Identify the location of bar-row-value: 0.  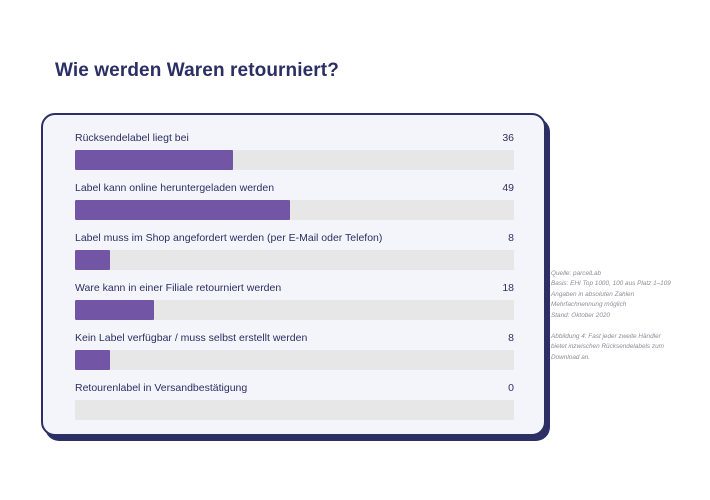
(511, 388).